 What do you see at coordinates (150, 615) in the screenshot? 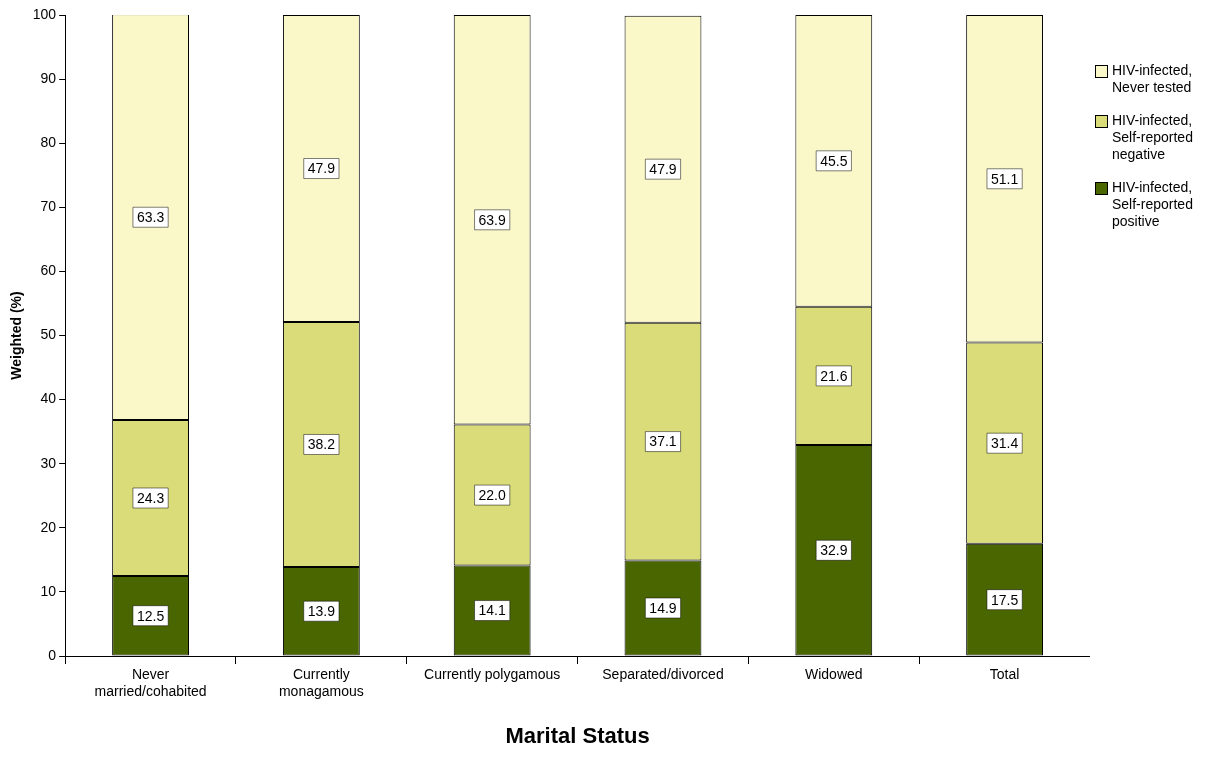
I see `data-label: 12.5` at bounding box center [150, 615].